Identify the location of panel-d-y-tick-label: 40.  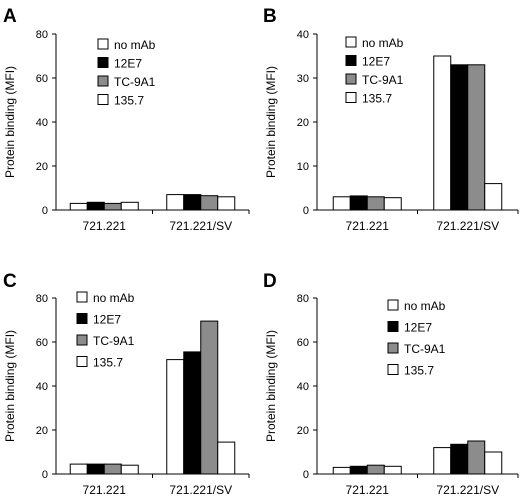
(303, 387).